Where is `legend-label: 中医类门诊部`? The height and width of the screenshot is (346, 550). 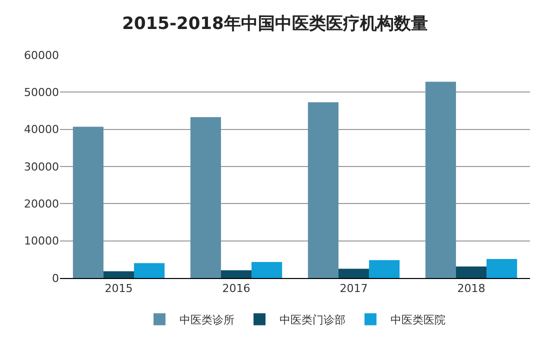
legend-label: 中医类门诊部 is located at coordinates (313, 320).